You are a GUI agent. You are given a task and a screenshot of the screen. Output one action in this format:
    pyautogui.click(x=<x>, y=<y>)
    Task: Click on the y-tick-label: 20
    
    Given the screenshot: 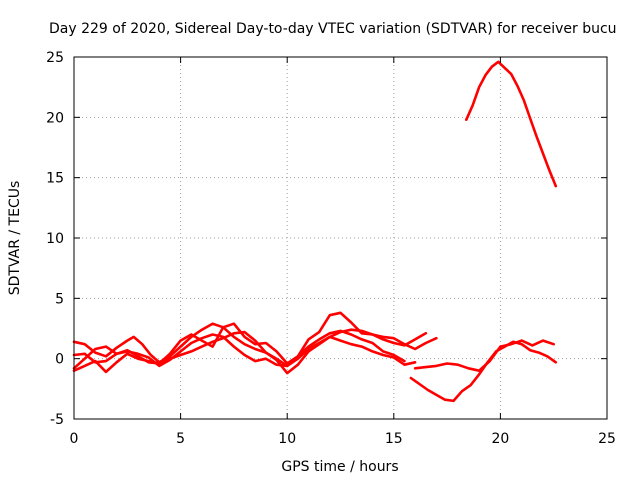 What is the action you would take?
    pyautogui.click(x=55, y=118)
    